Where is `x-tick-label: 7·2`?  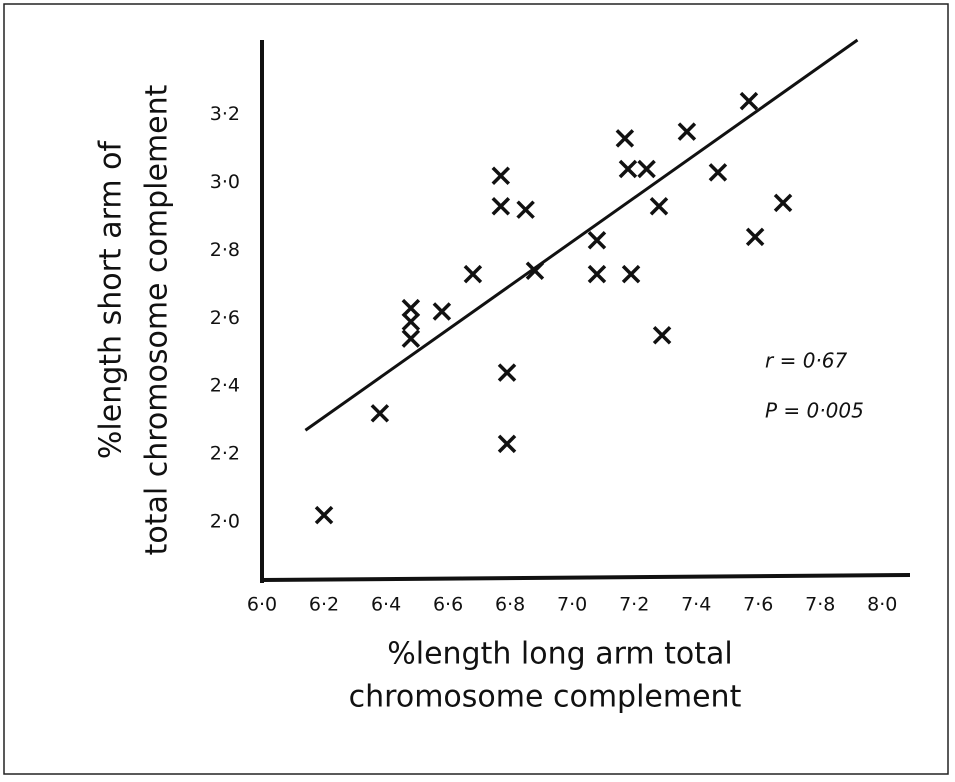 x-tick-label: 7·2 is located at coordinates (634, 605).